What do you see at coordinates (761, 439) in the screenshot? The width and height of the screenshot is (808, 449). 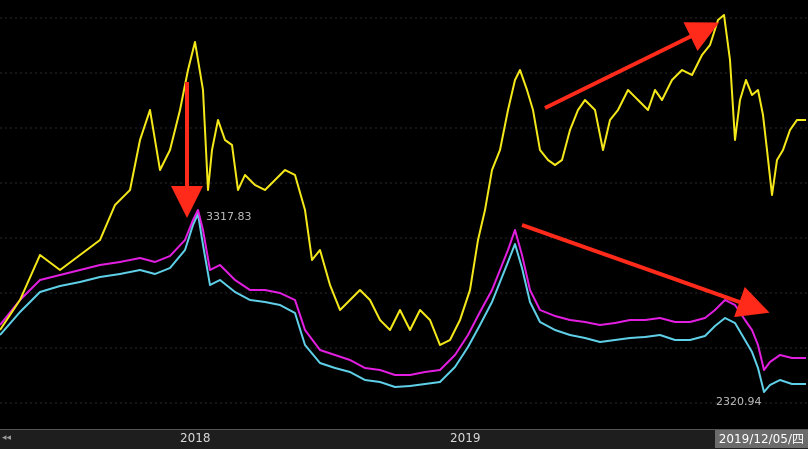 I see `current-date-badge: 2019/12/05/四` at bounding box center [761, 439].